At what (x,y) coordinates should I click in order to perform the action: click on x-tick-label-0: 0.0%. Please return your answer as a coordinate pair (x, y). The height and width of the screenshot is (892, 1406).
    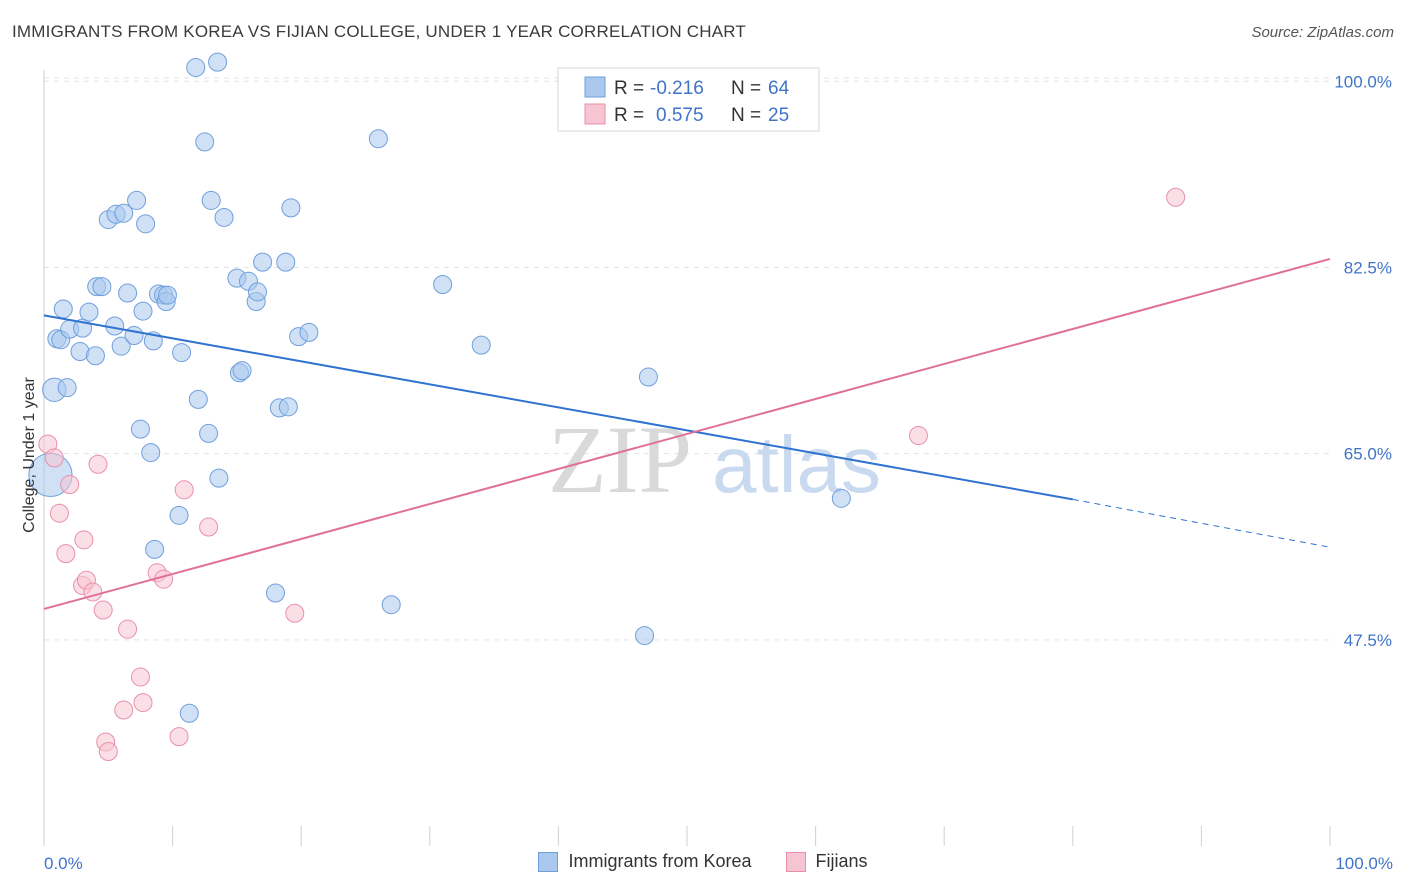
    Looking at the image, I should click on (63, 863).